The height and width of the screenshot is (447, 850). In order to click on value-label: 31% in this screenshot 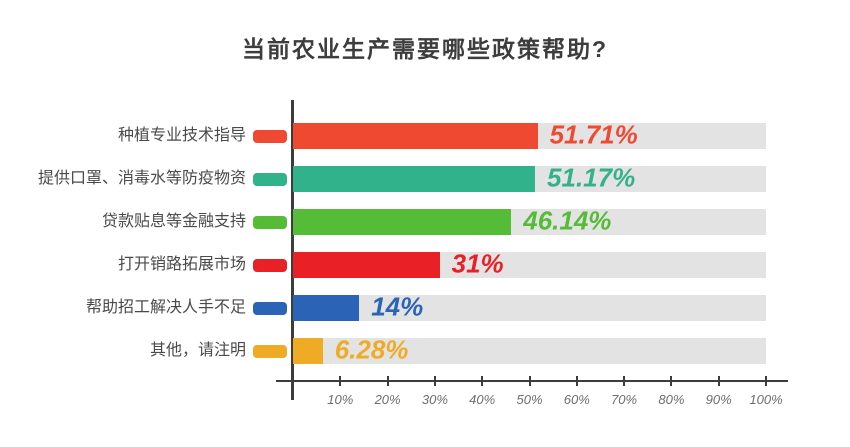, I will do `click(477, 263)`.